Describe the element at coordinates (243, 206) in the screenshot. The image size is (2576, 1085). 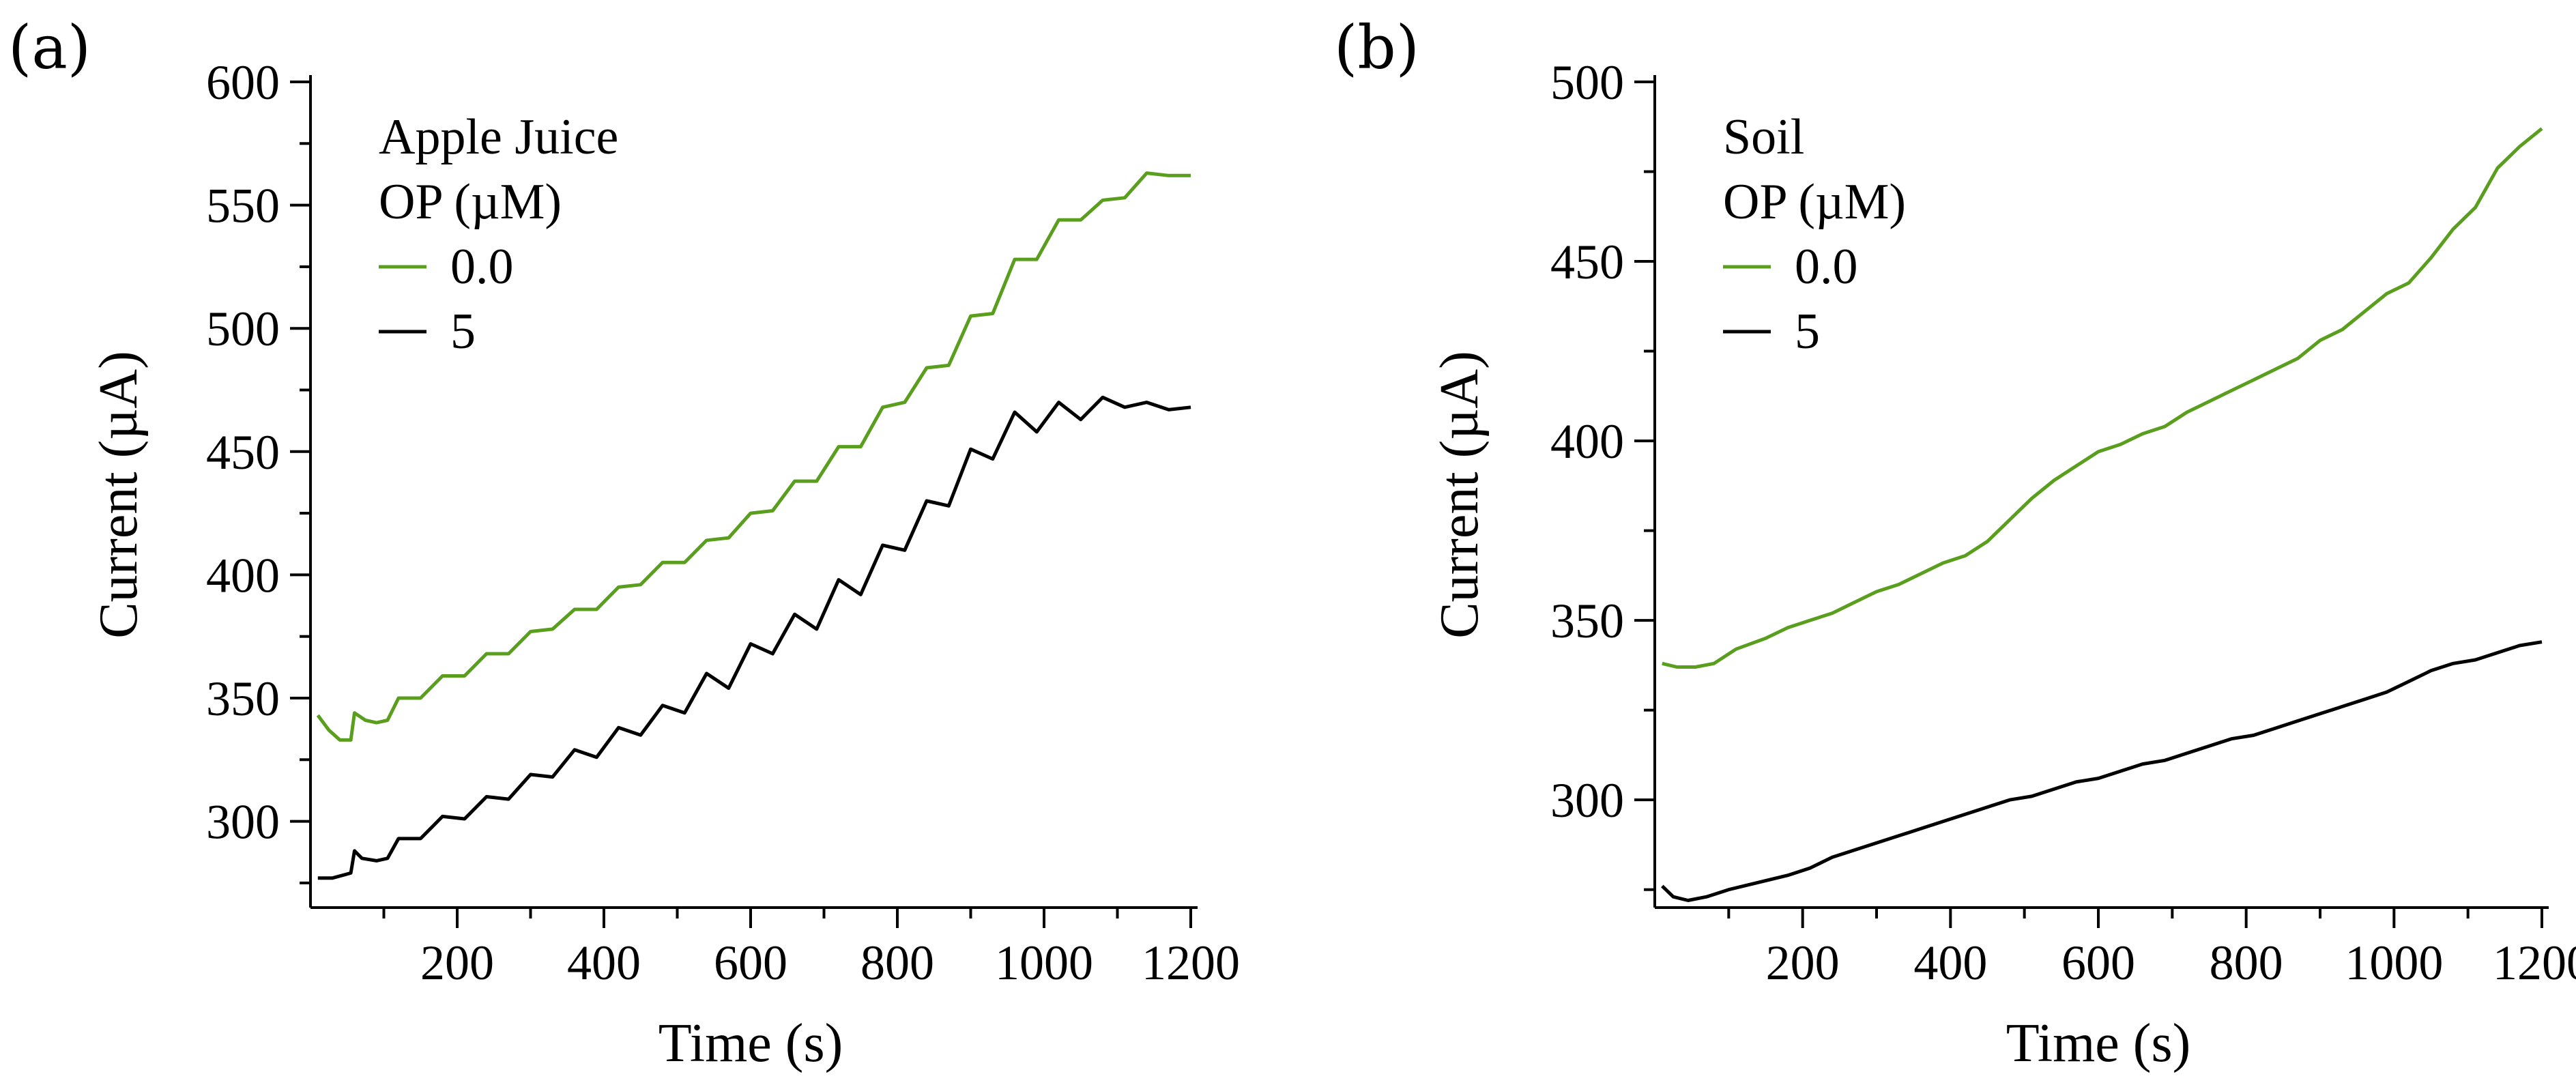
I see `y-tick-label: 550` at that location.